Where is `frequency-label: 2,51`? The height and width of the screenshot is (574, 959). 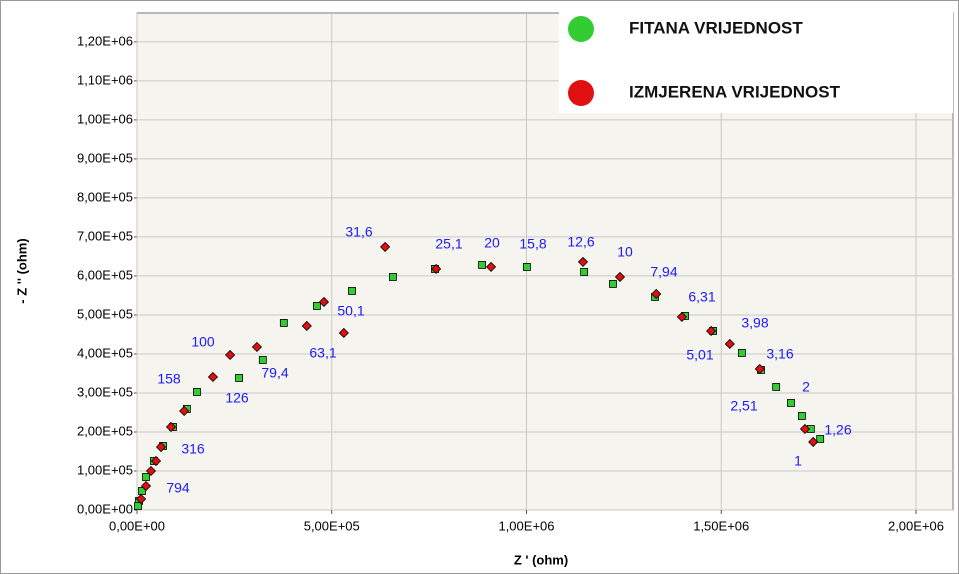 frequency-label: 2,51 is located at coordinates (743, 406).